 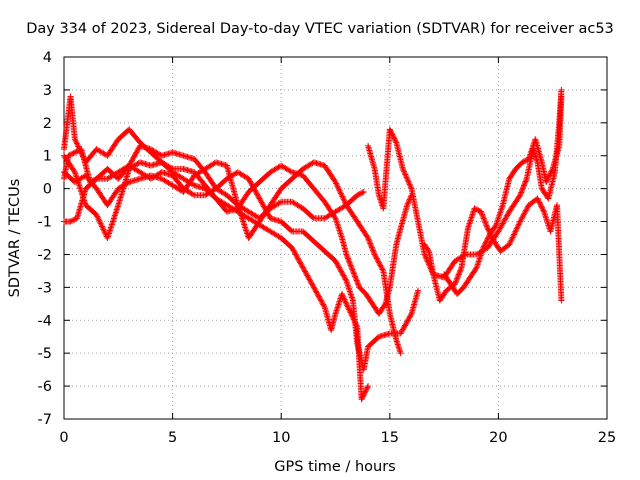 What do you see at coordinates (63, 438) in the screenshot?
I see `x-tick-label: 0` at bounding box center [63, 438].